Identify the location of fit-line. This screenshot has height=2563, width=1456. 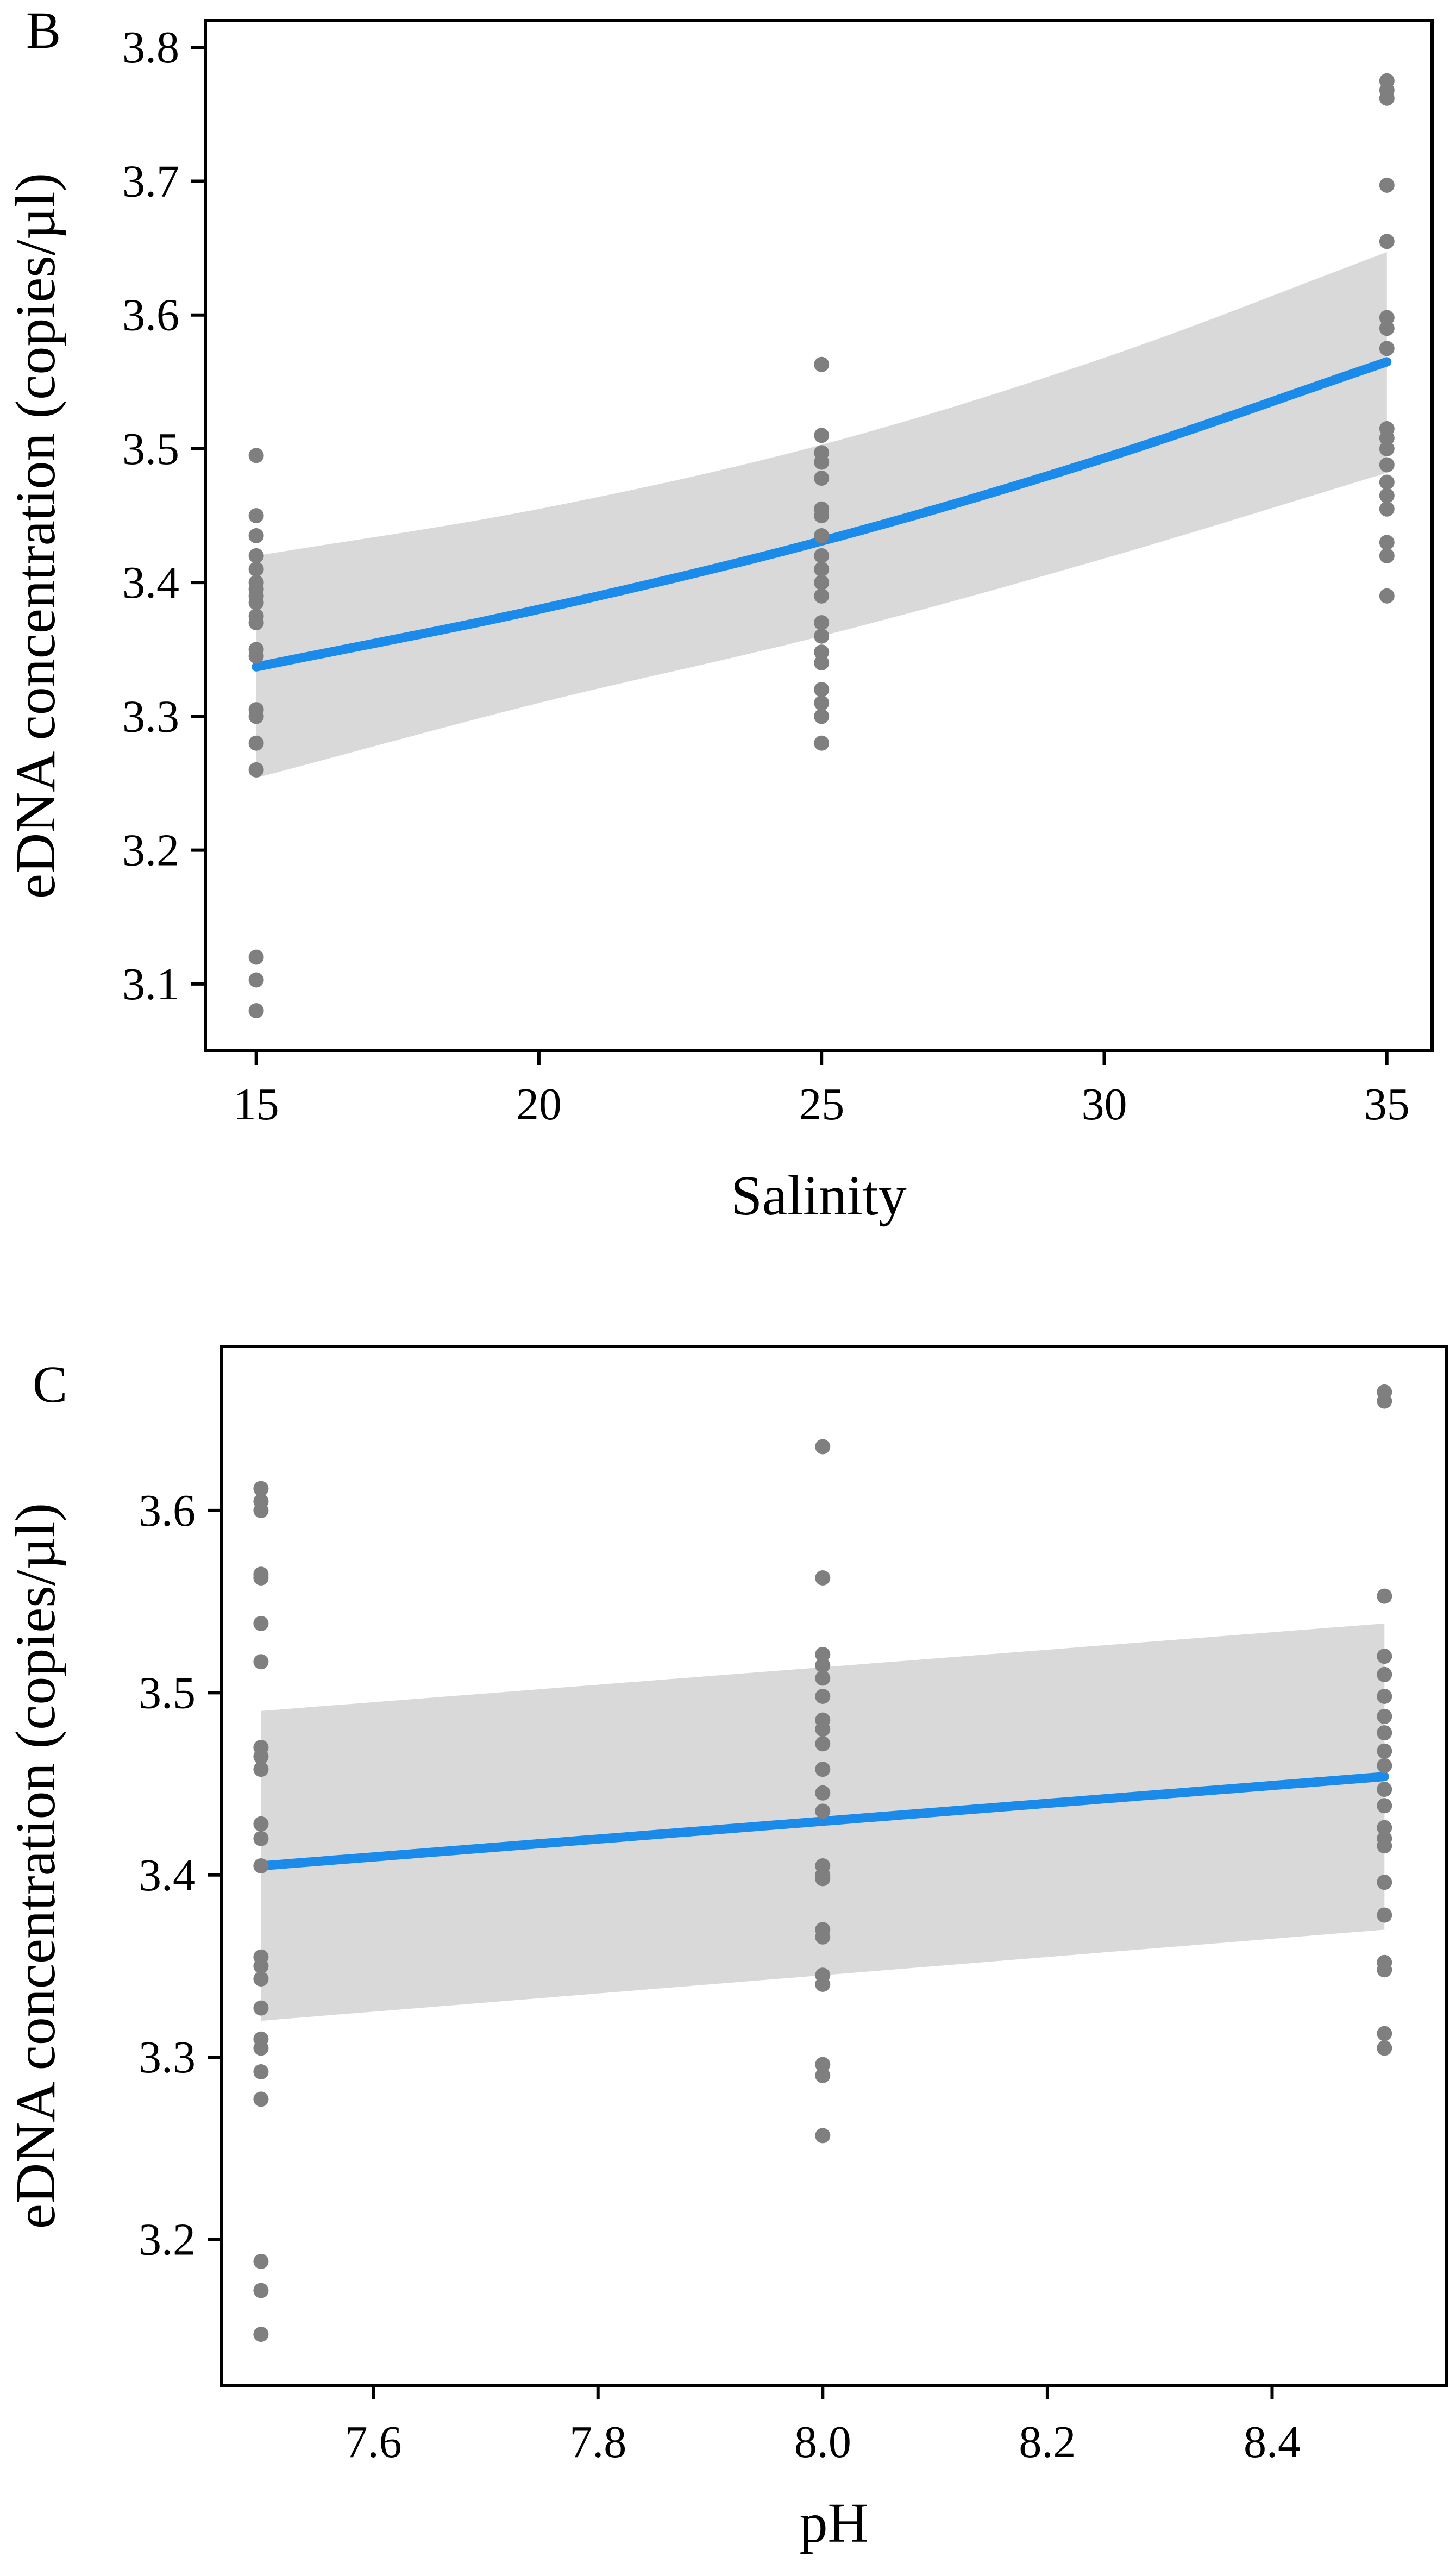
(822, 1821).